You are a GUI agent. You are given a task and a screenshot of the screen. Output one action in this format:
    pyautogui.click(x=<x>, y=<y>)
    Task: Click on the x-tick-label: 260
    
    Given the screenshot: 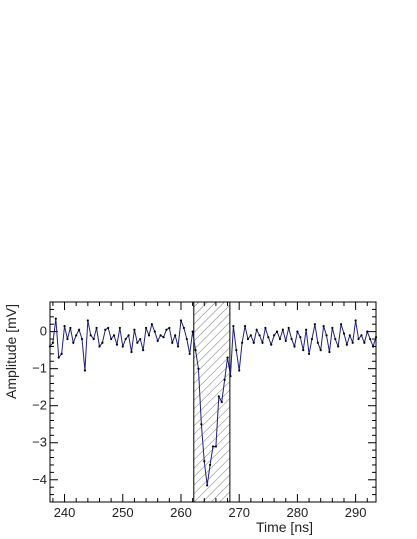 What is the action you would take?
    pyautogui.click(x=181, y=512)
    